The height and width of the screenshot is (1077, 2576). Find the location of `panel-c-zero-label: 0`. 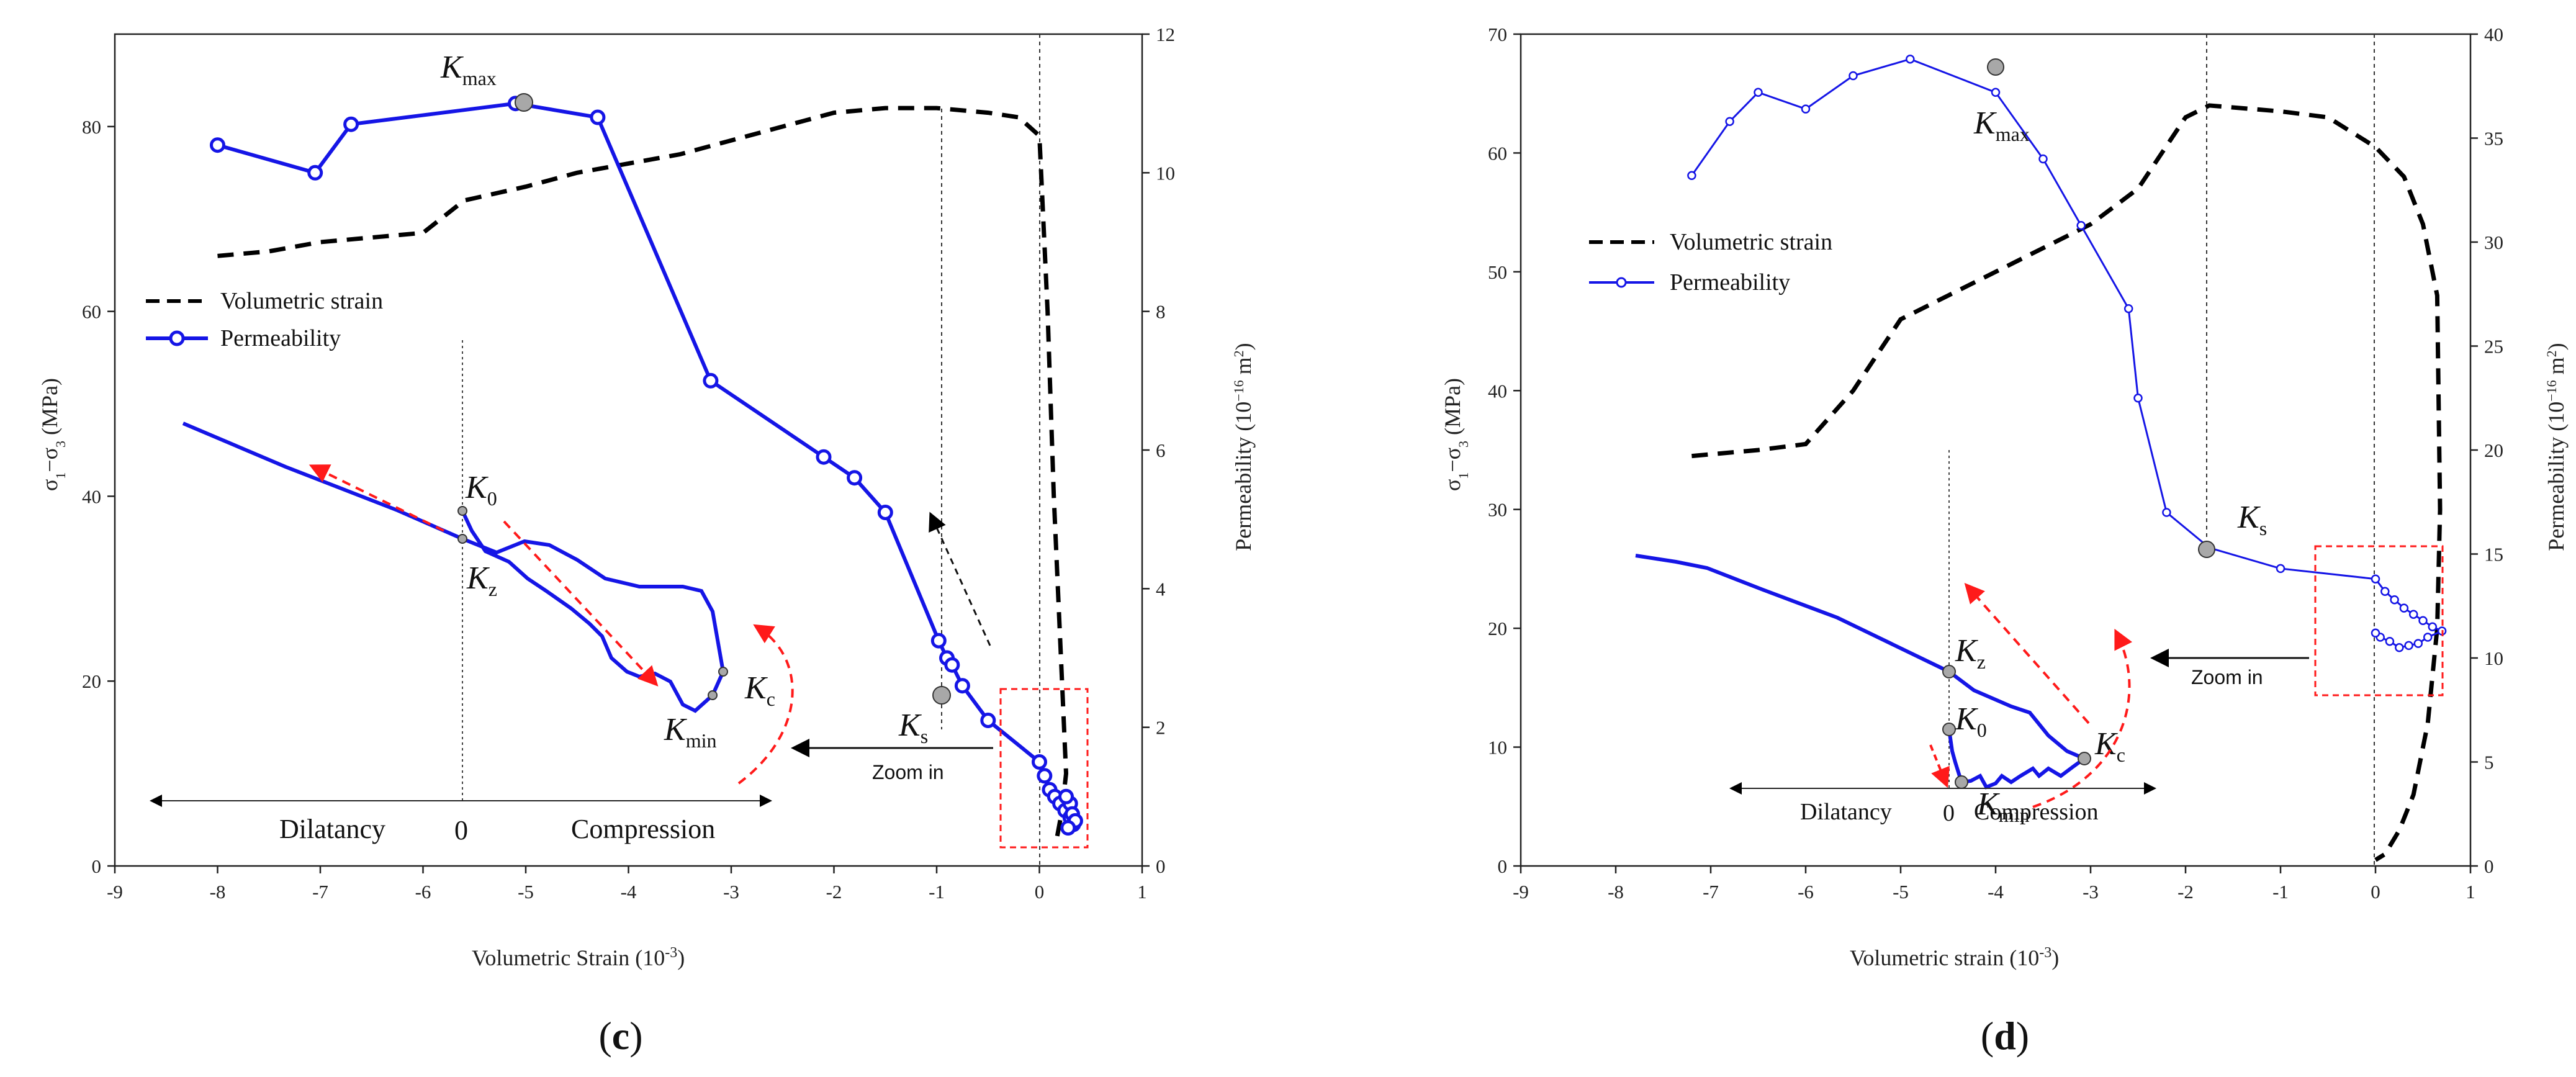

panel-c-zero-label: 0 is located at coordinates (461, 830).